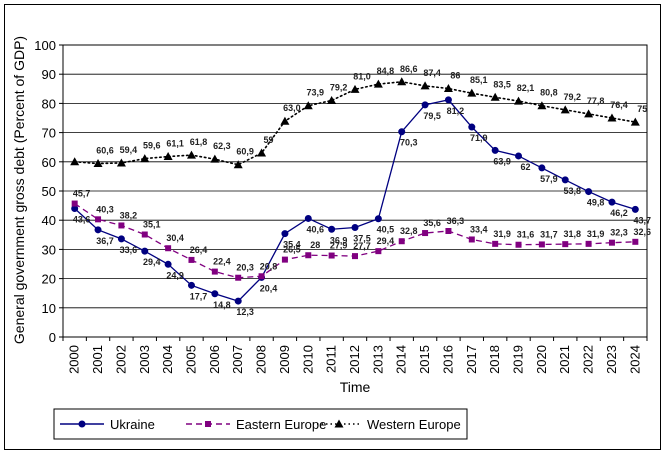 The image size is (667, 456). Describe the element at coordinates (316, 229) in the screenshot. I see `data-label: 40,6` at that location.